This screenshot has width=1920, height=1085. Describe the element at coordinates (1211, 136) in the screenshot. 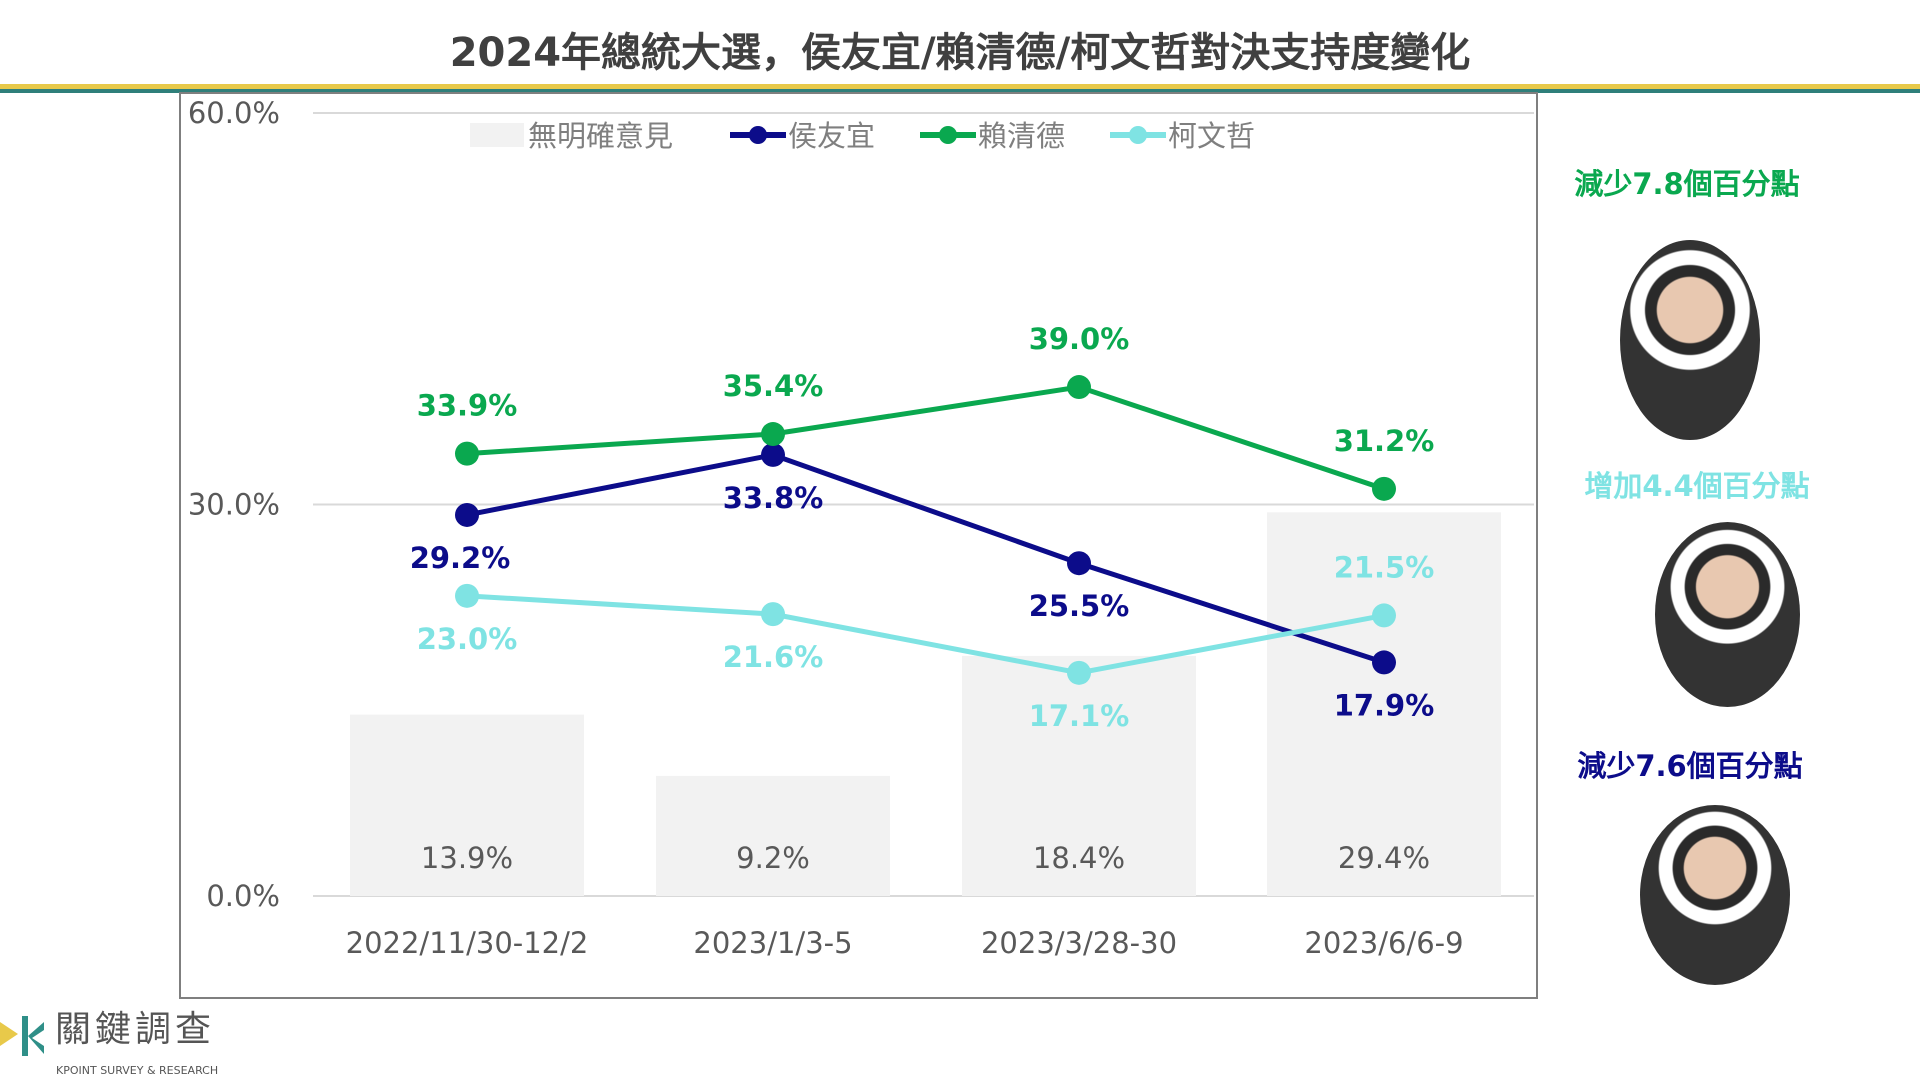

I see `legend-label: 柯文哲` at that location.